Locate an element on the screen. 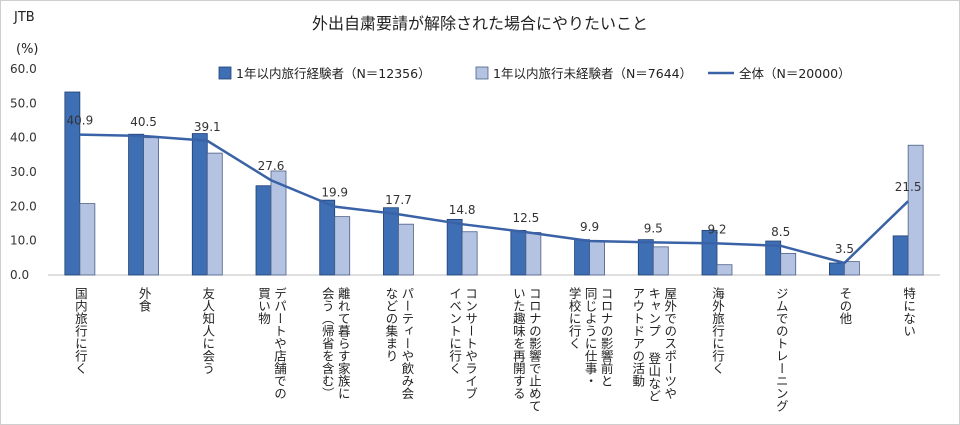 The width and height of the screenshot is (960, 425). category-label: 離れて暮らす家族に 会う（帰省を含む） is located at coordinates (335, 343).